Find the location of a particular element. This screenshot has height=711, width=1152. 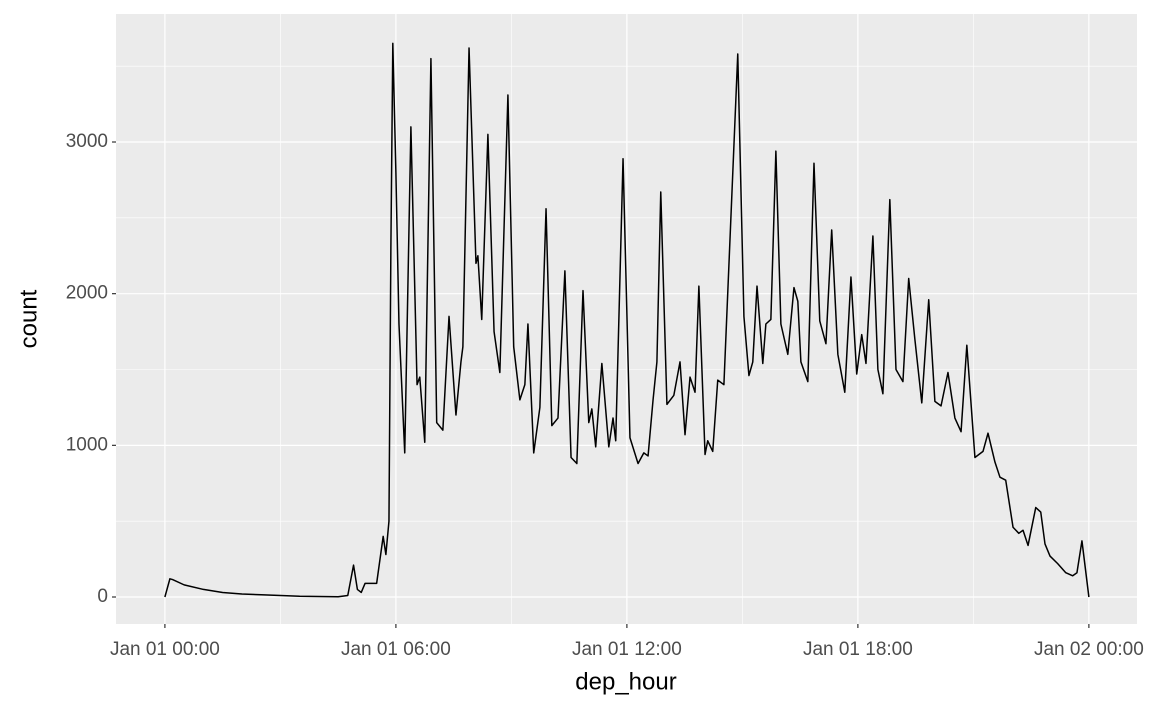

x-tick-label: Jan 01 00:00 is located at coordinates (165, 649).